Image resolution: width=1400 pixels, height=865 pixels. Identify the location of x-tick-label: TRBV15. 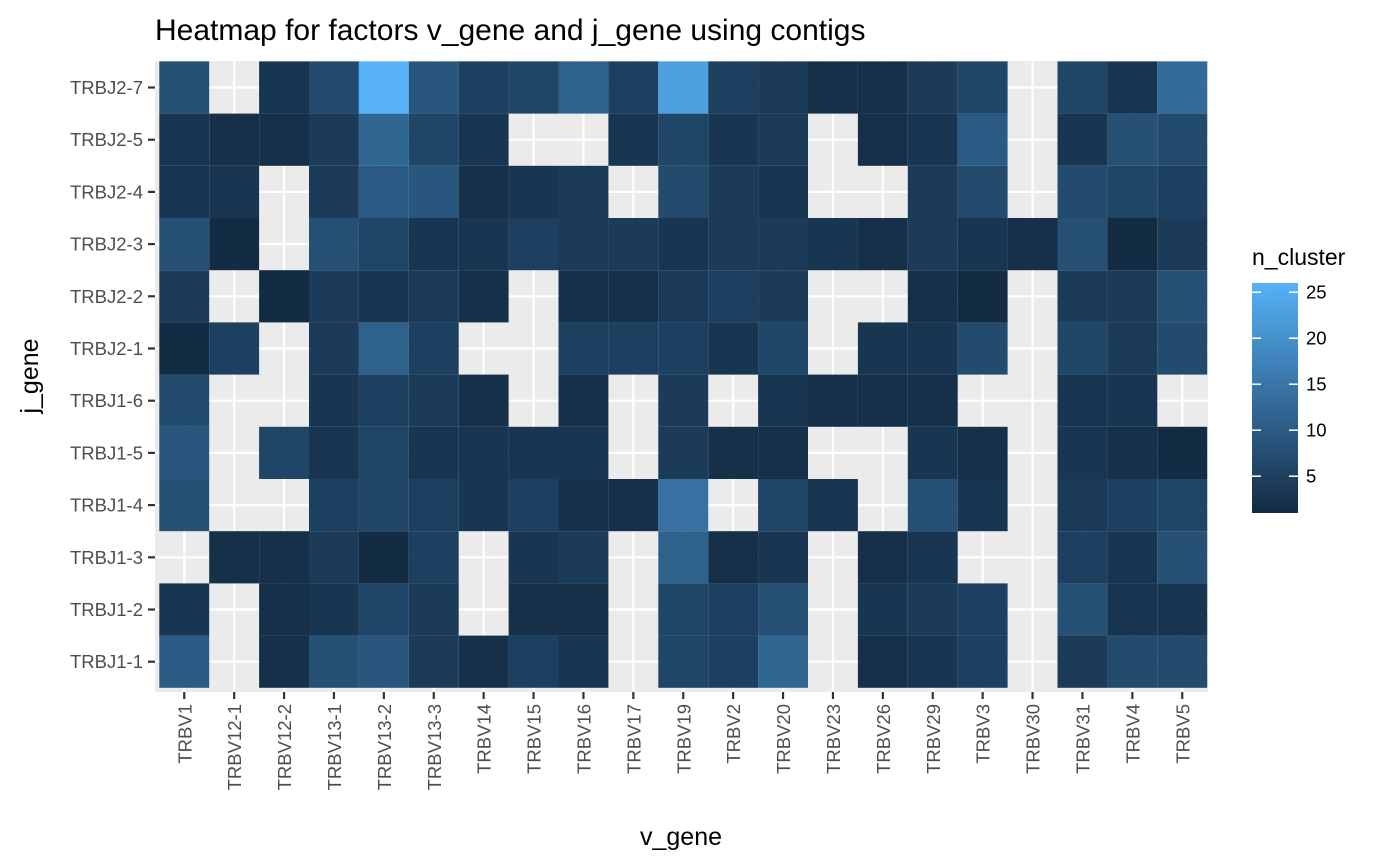
(534, 739).